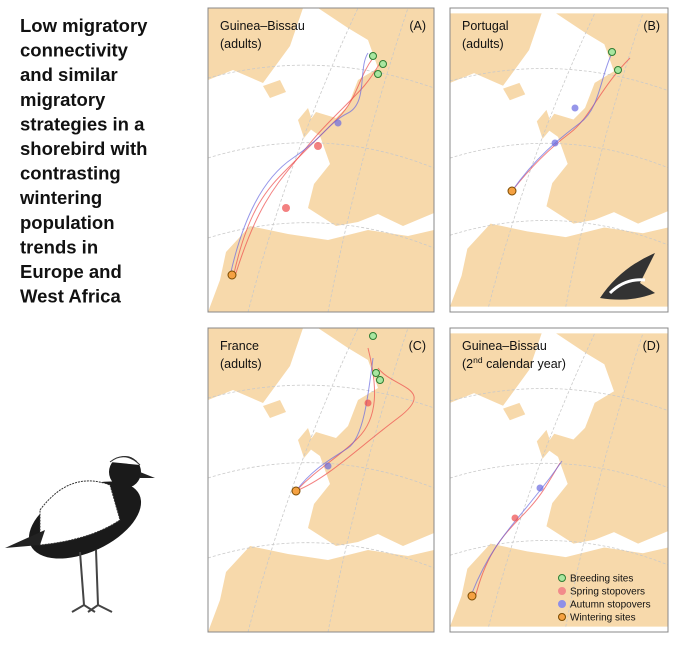  What do you see at coordinates (59, 246) in the screenshot?
I see `title-line: trends in` at bounding box center [59, 246].